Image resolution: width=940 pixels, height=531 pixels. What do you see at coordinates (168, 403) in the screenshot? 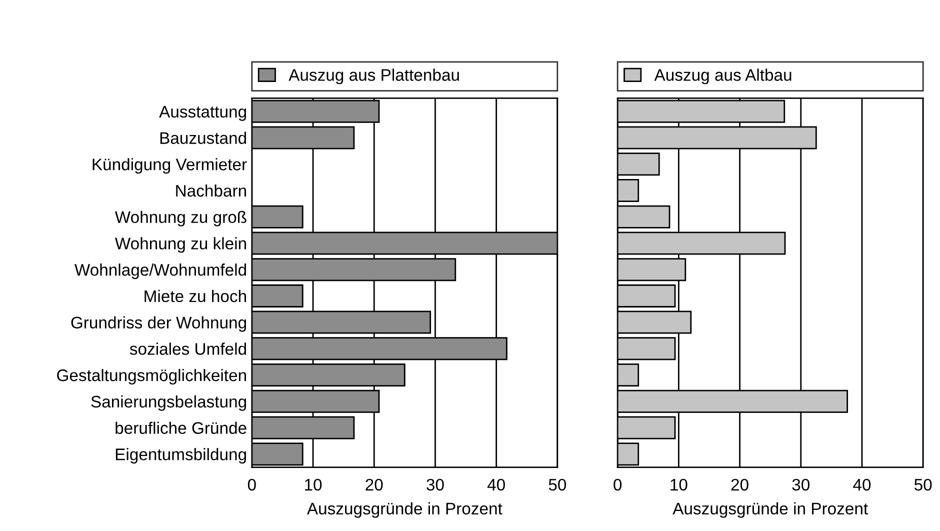
I see `y-tick-label: Sanierungsbelastung` at bounding box center [168, 403].